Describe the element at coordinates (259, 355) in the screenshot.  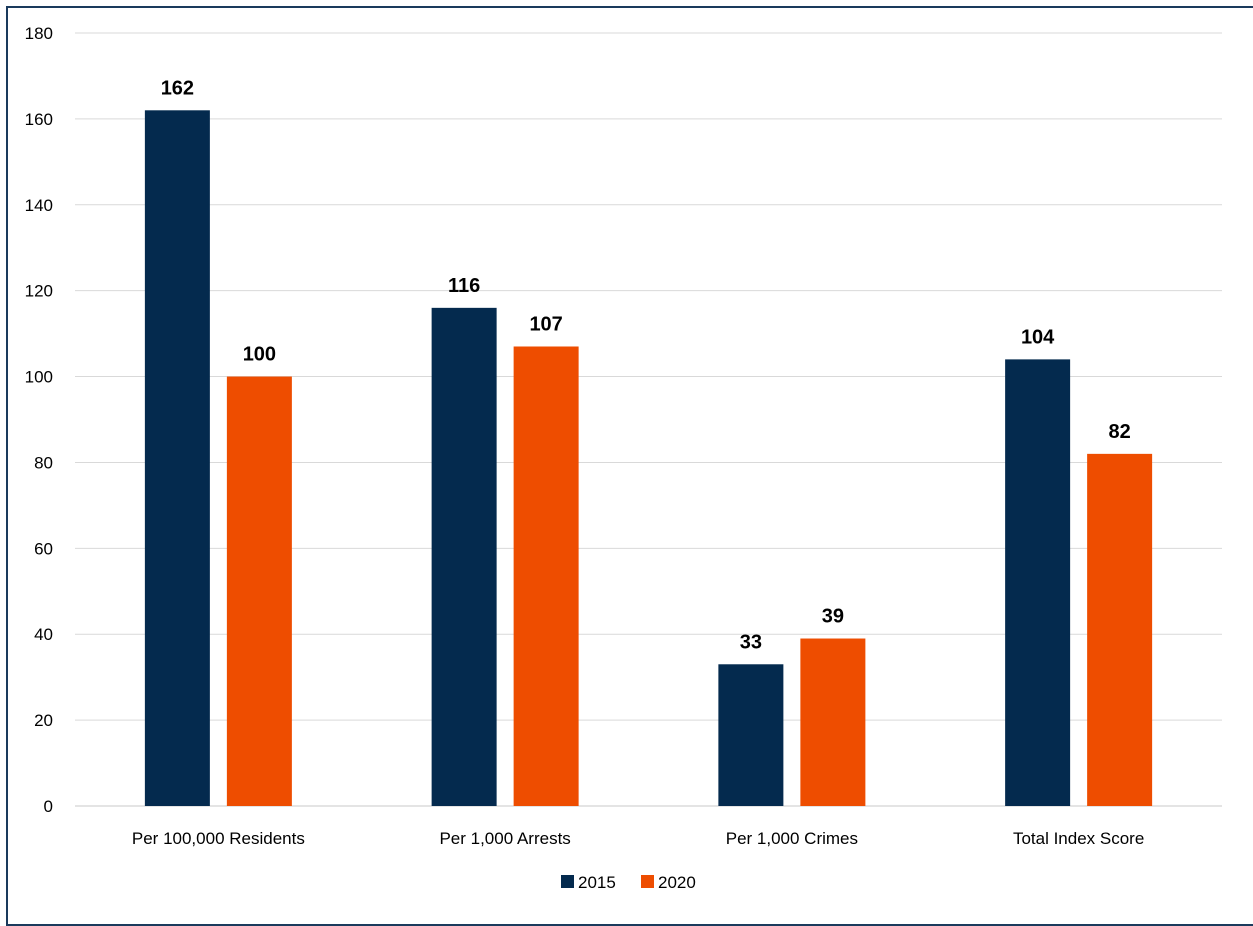
I see `data-label: 100` at that location.